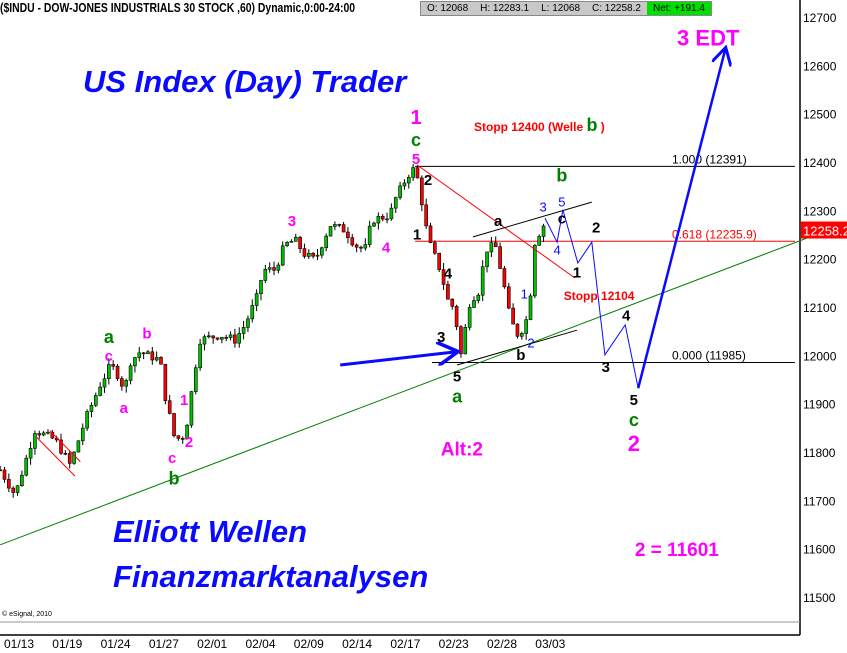 The height and width of the screenshot is (653, 847). Describe the element at coordinates (292, 221) in the screenshot. I see `wave-label: 3` at that location.